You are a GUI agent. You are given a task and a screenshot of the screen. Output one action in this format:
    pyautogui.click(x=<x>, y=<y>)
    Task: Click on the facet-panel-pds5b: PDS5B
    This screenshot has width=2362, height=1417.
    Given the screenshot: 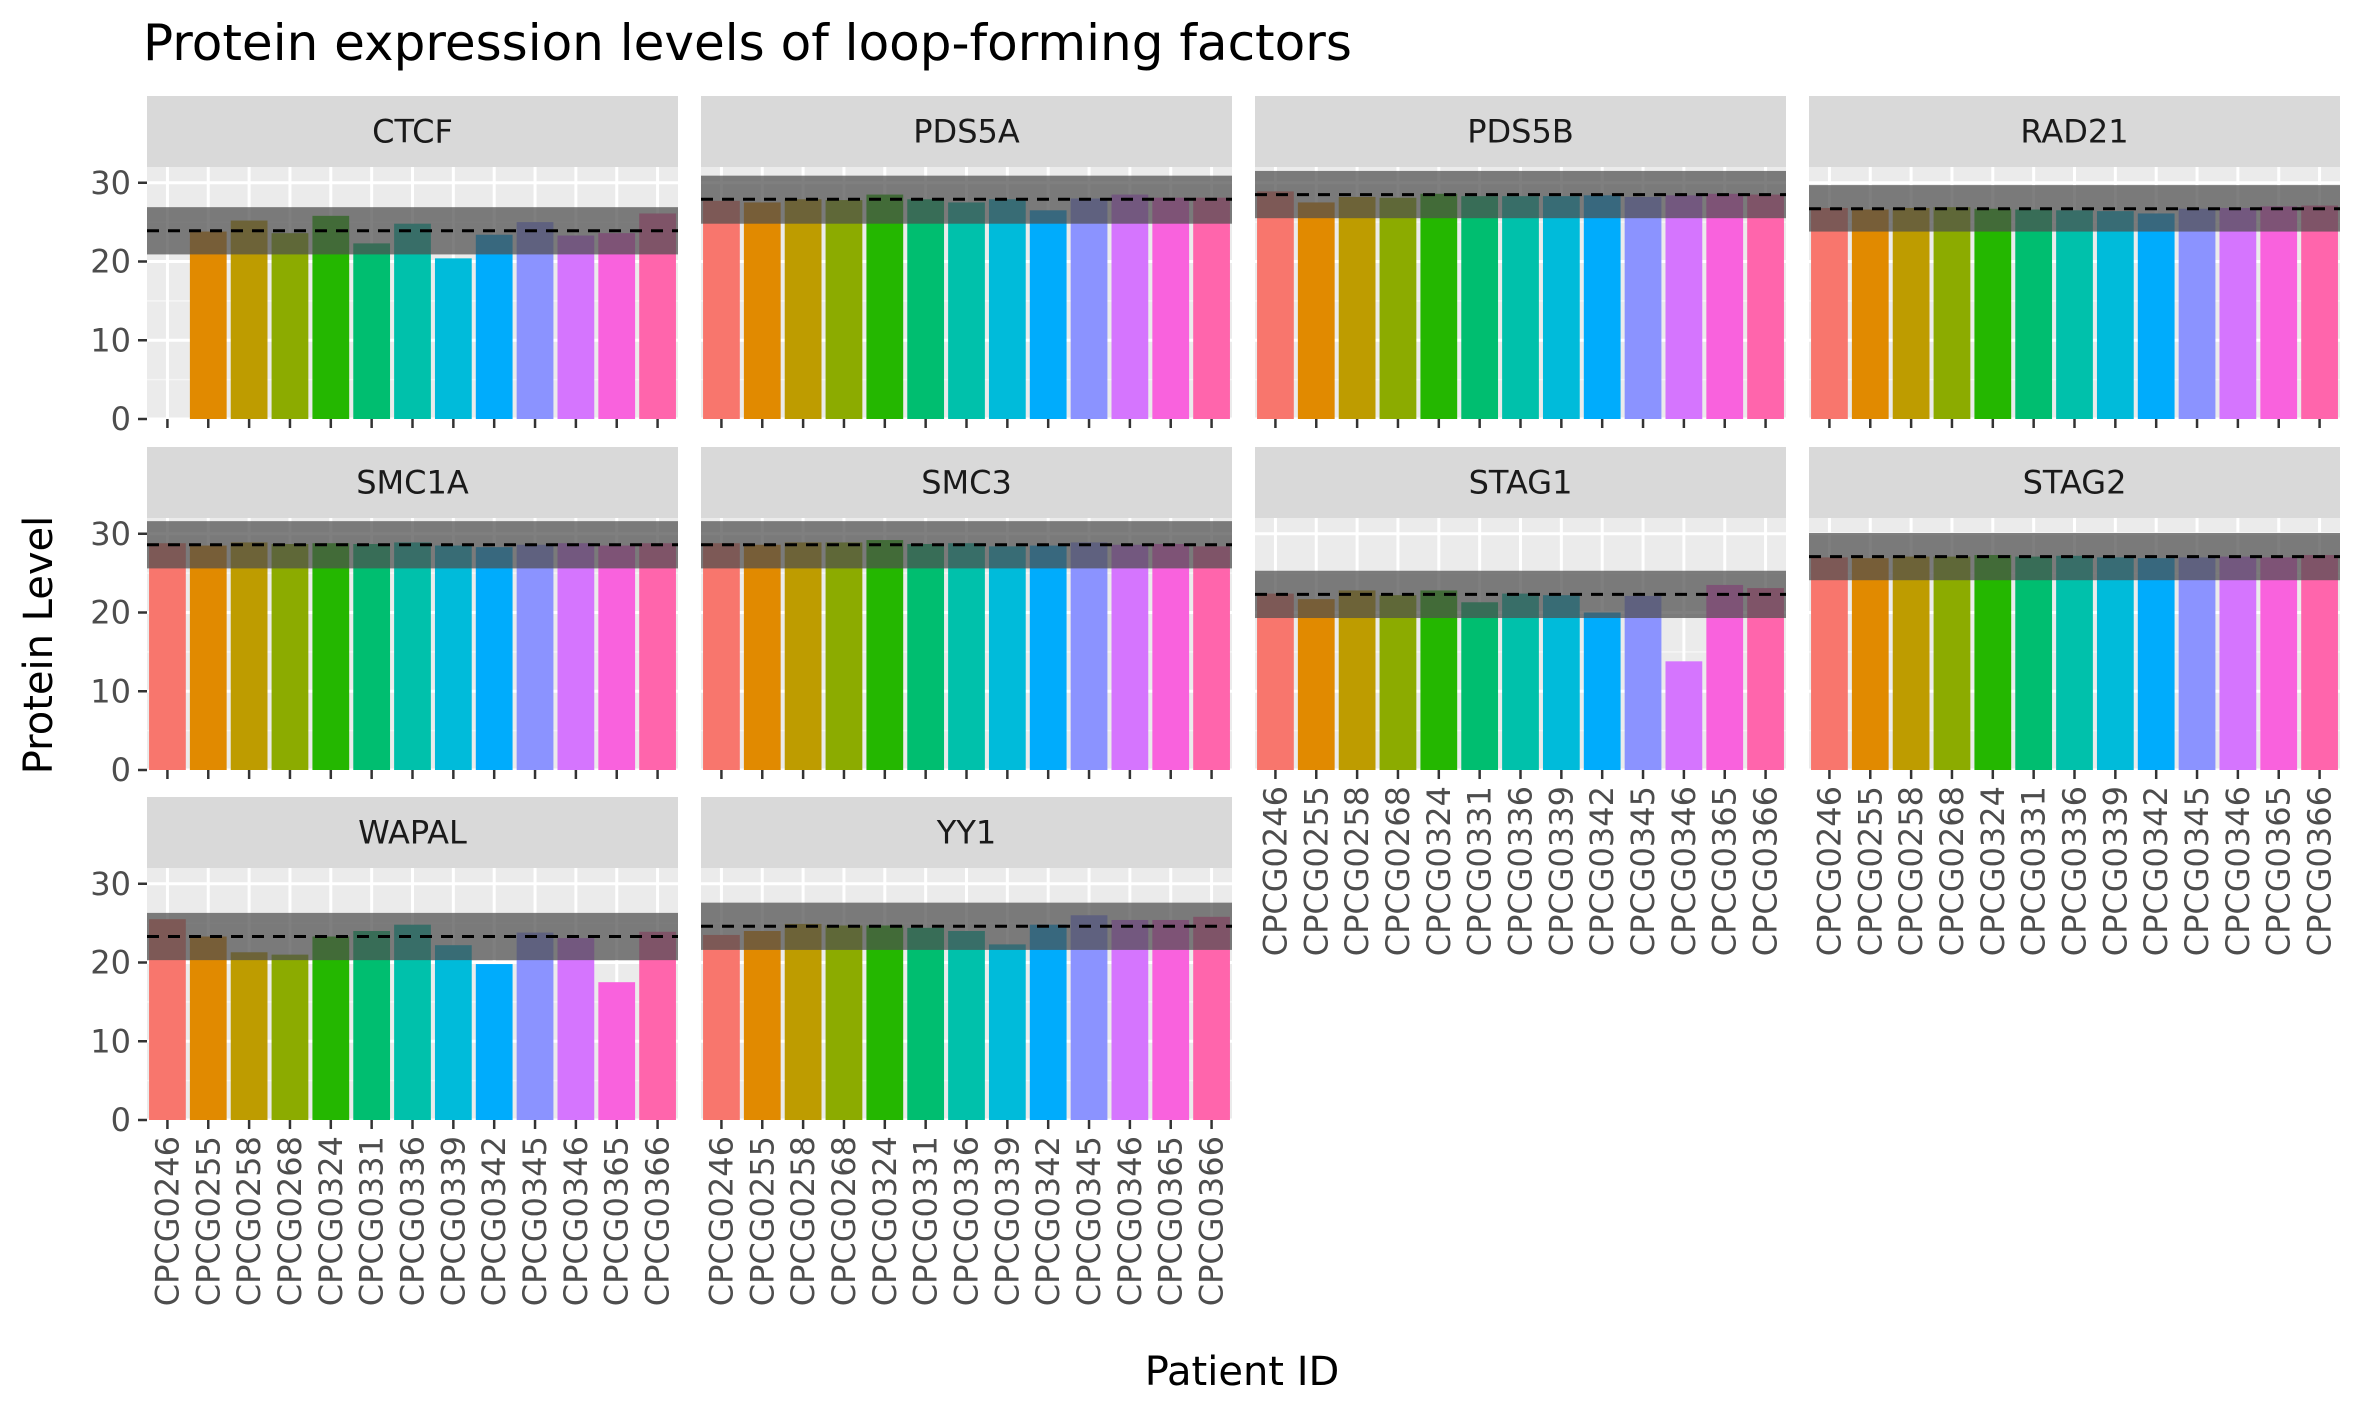 What is the action you would take?
    pyautogui.click(x=1520, y=262)
    